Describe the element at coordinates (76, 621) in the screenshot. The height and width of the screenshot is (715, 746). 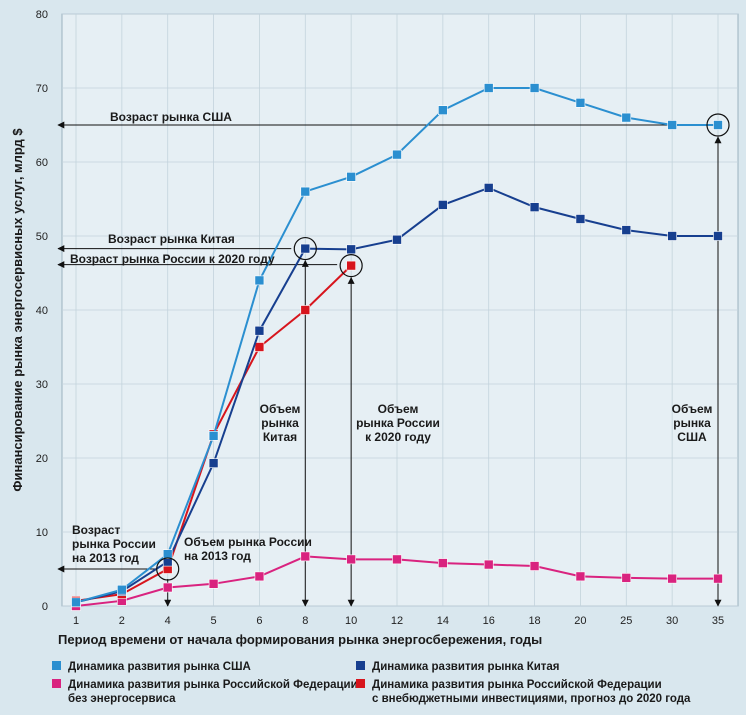
I see `x-tick-label: 1` at that location.